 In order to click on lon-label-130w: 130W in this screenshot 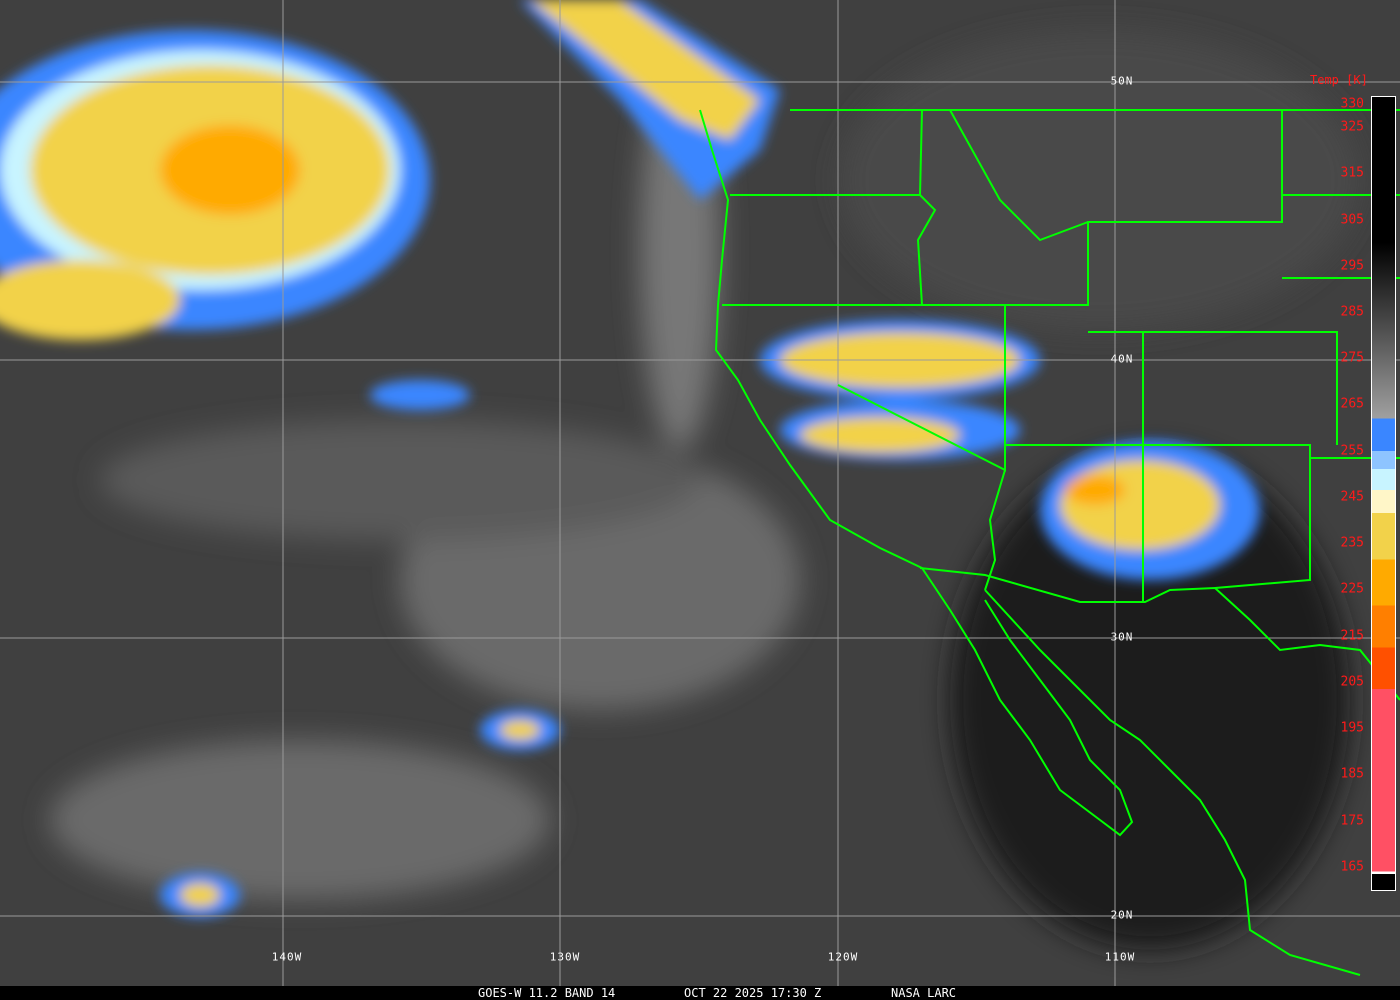, I will do `click(565, 957)`.